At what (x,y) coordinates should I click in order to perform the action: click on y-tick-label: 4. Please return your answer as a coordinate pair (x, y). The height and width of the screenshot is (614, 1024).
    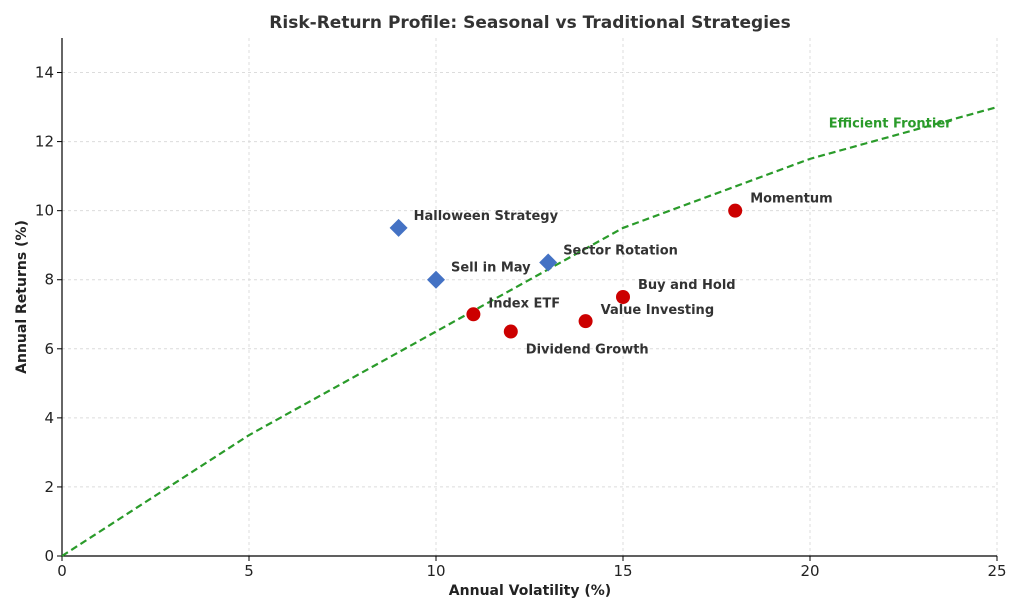
    Looking at the image, I should click on (49, 418).